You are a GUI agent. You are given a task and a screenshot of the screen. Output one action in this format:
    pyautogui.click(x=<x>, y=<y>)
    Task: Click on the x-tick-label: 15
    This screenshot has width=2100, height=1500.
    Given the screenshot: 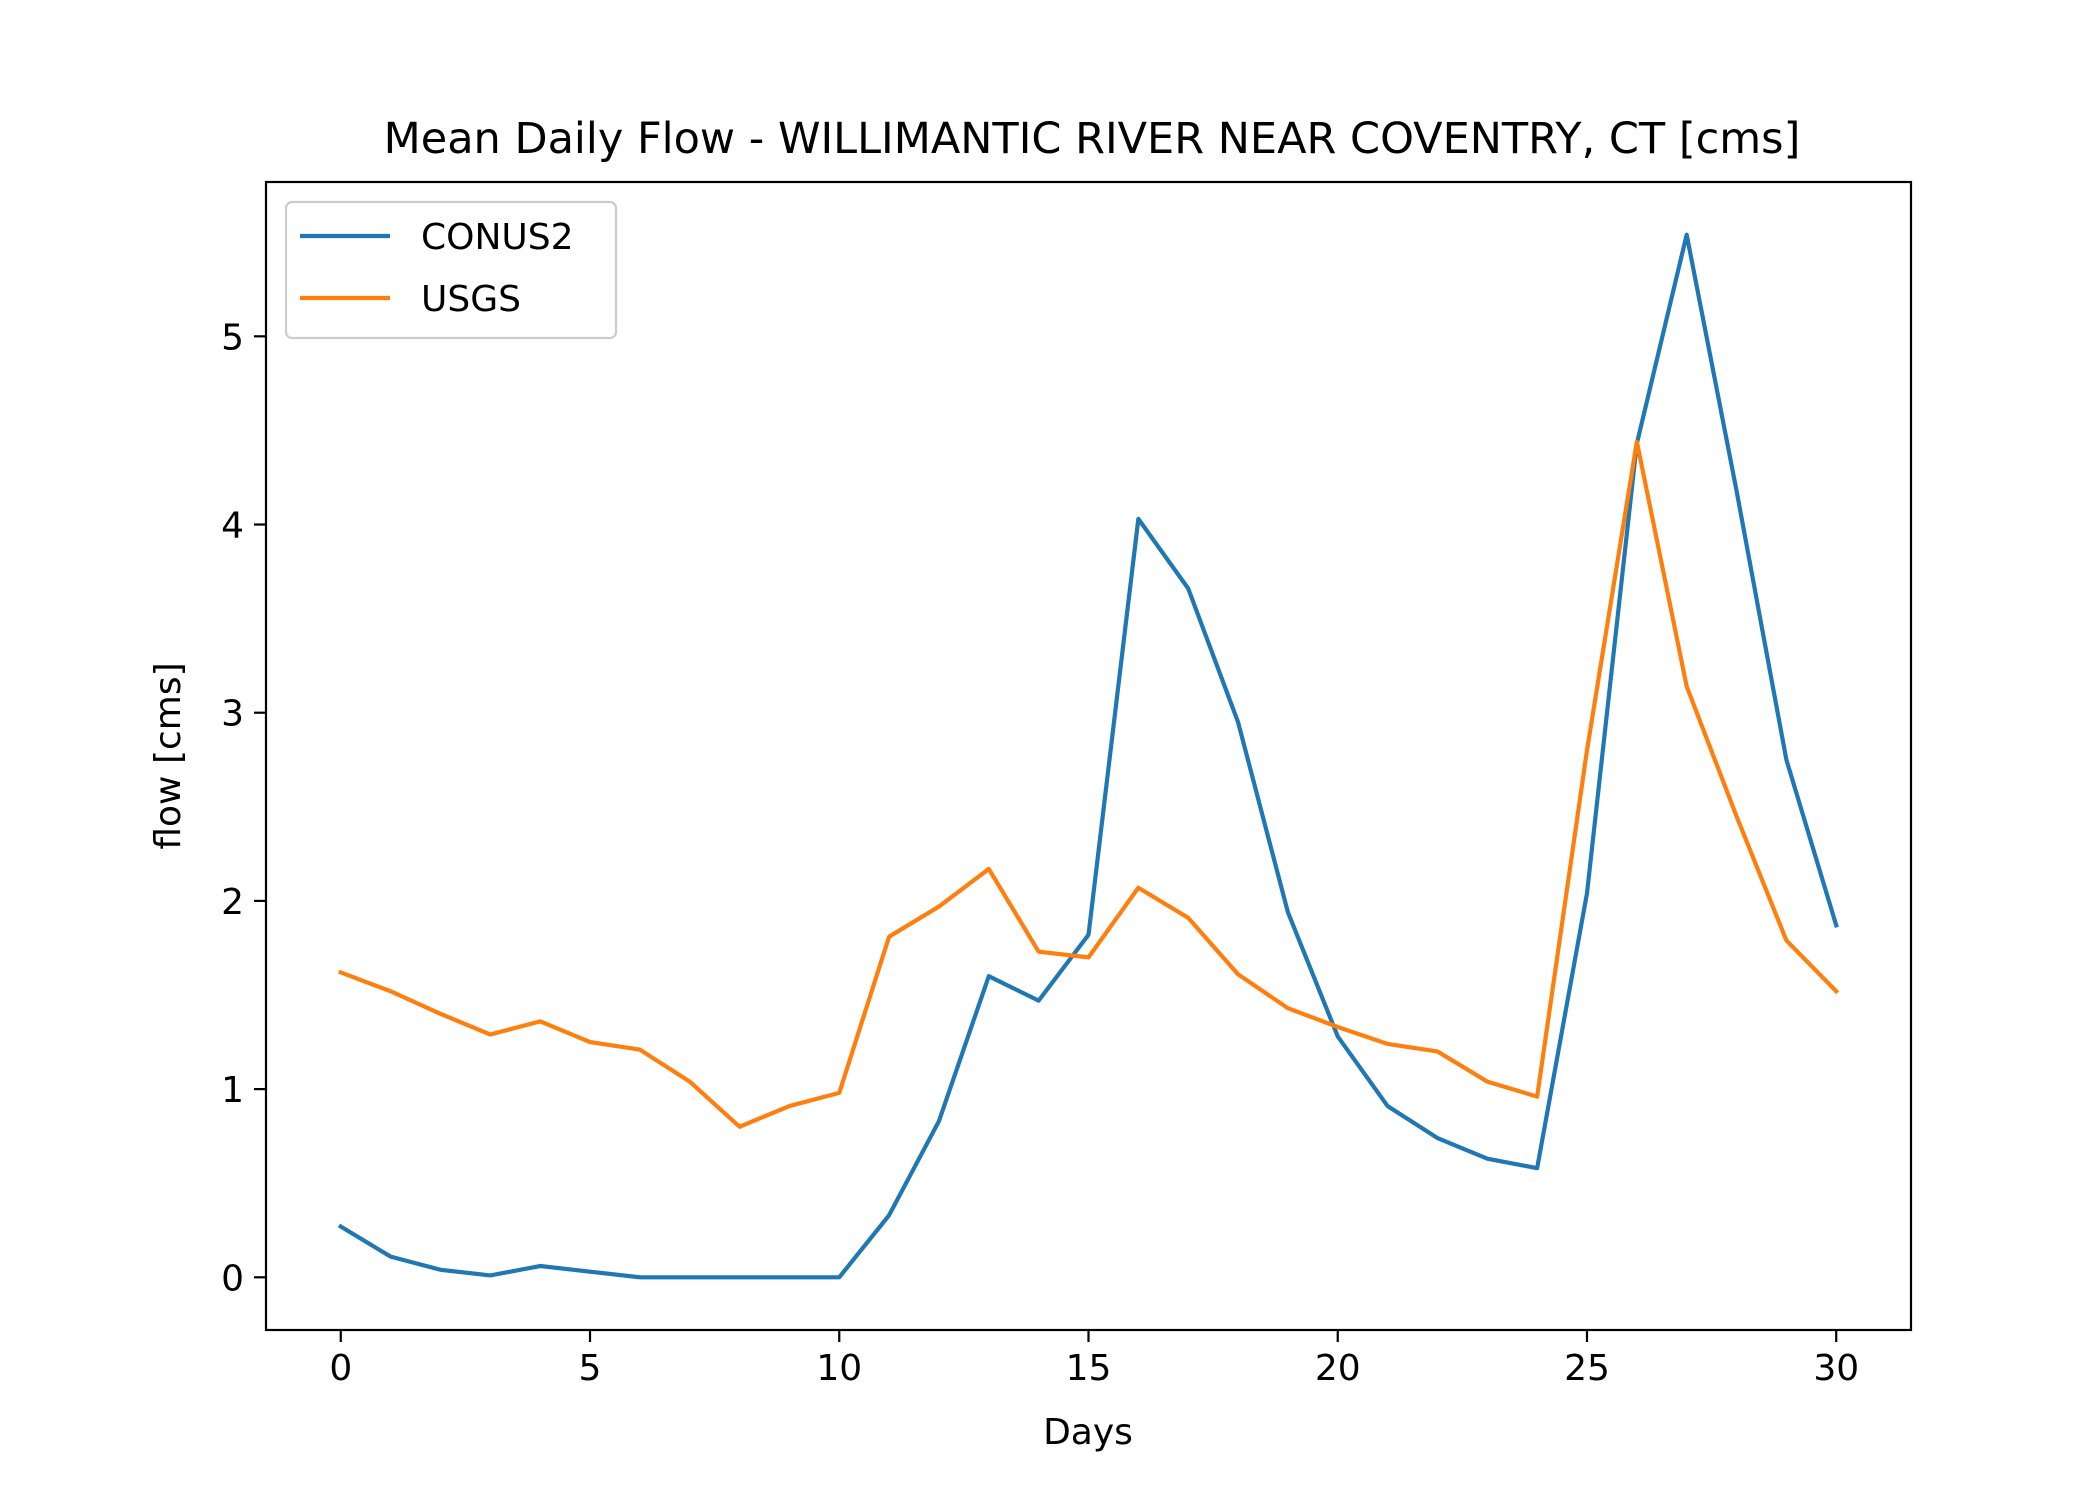 What is the action you would take?
    pyautogui.click(x=1089, y=1368)
    